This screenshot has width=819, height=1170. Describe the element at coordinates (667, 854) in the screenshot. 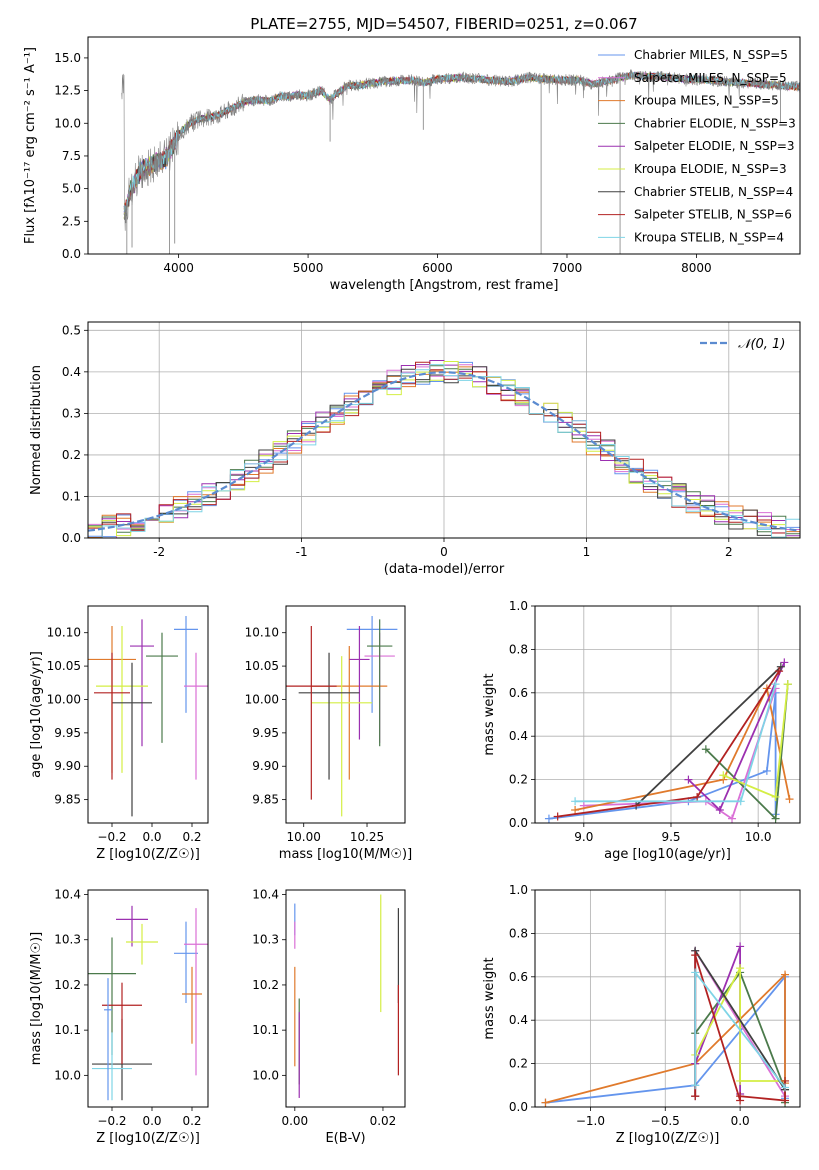

I see `x-axis-label: age [log10(age/yr)]` at that location.